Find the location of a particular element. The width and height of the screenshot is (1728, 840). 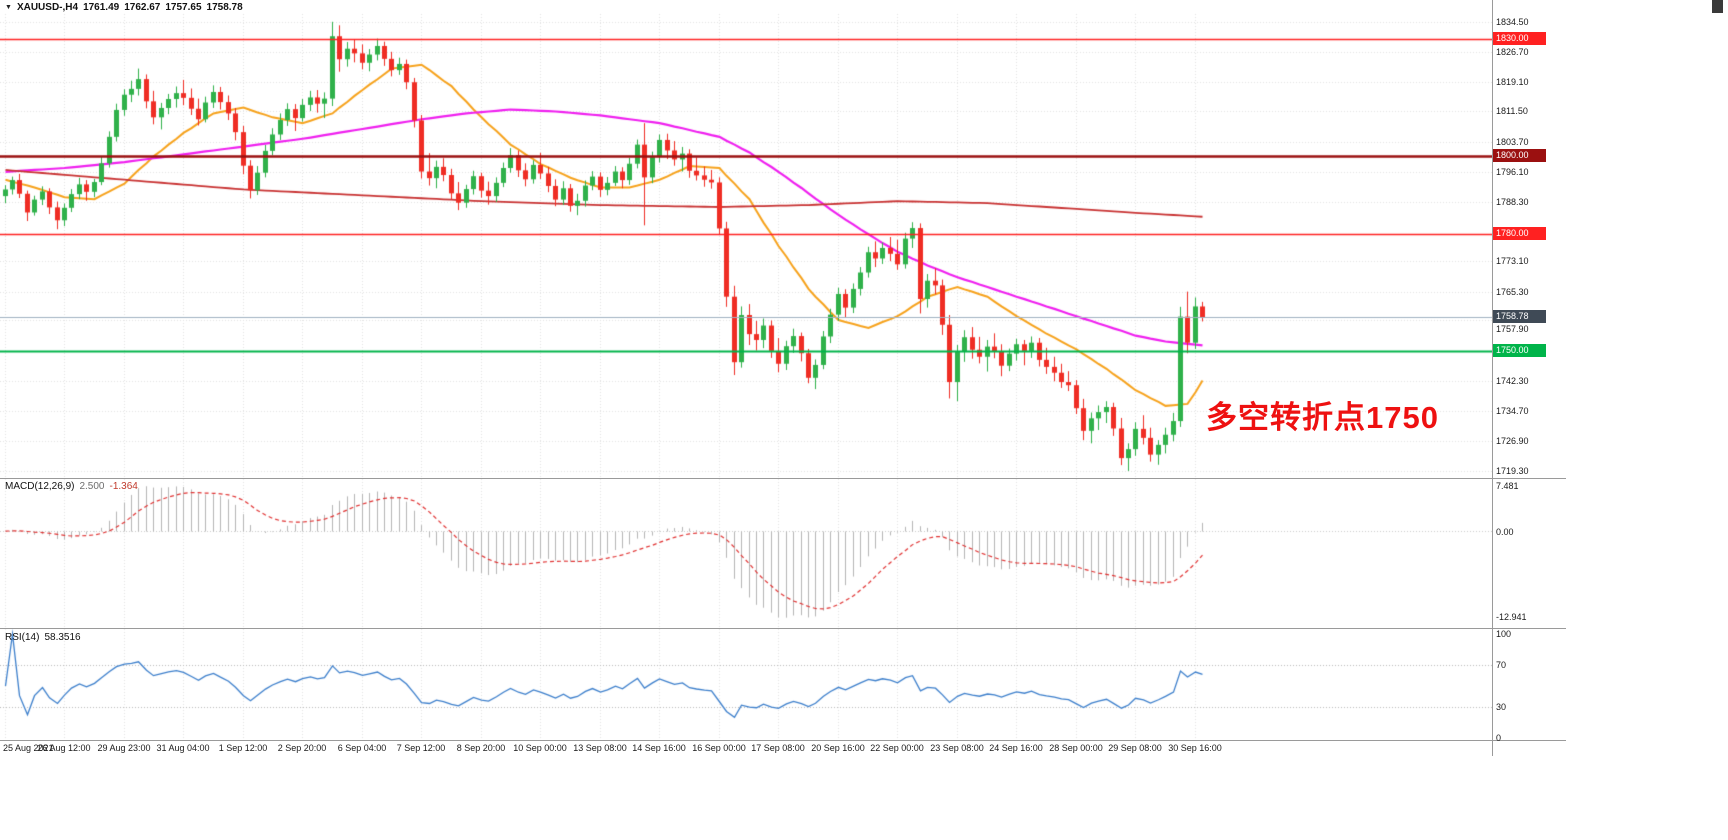

price-line-badge: 1830.00 is located at coordinates (1519, 38).